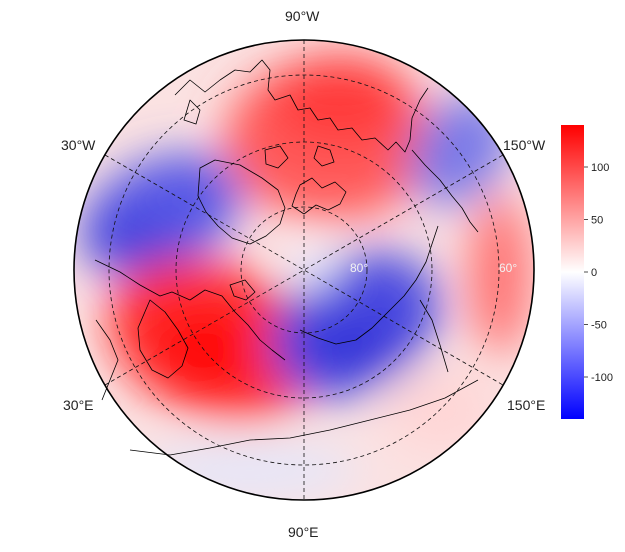 The image size is (625, 552). I want to click on lon-label-30w: 30°W, so click(78, 145).